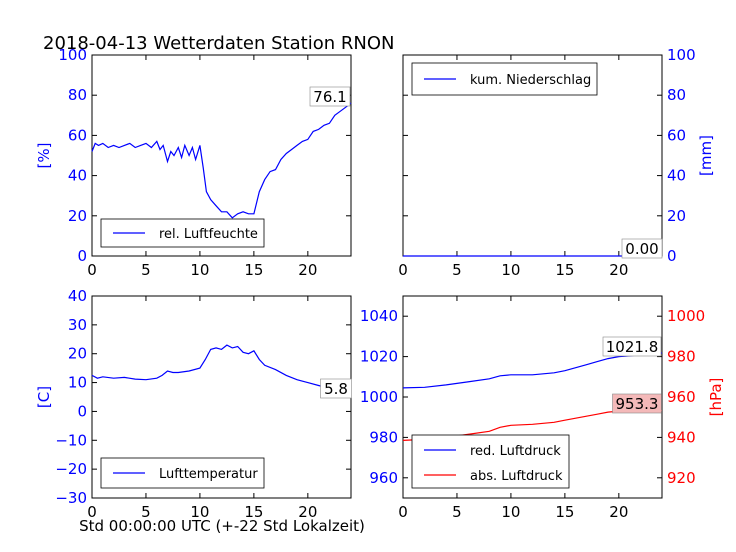 The height and width of the screenshot is (552, 736). Describe the element at coordinates (208, 234) in the screenshot. I see `legend-entry: rel. Luftfeuchte` at that location.